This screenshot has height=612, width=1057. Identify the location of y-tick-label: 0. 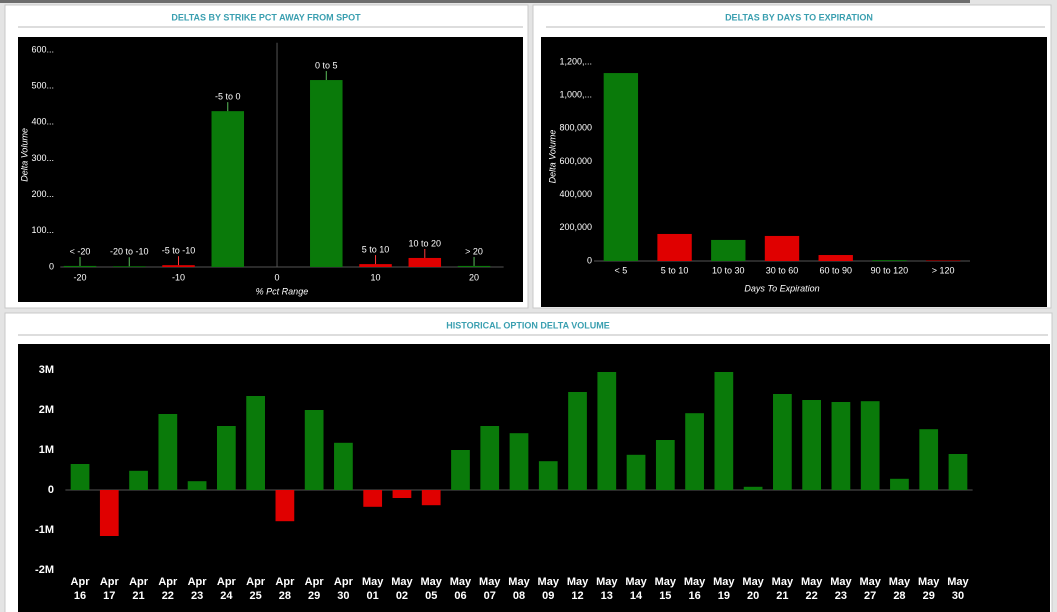
(51, 490).